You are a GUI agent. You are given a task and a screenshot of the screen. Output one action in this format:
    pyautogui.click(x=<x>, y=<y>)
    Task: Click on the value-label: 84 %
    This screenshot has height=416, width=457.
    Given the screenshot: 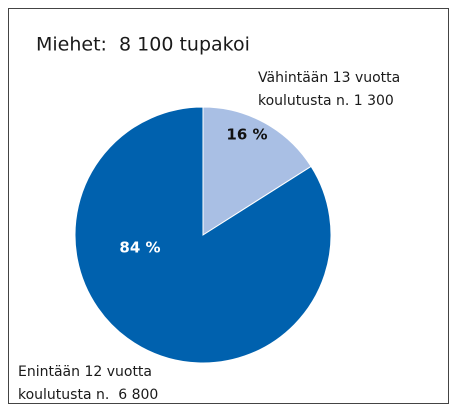 What is the action you would take?
    pyautogui.click(x=139, y=248)
    